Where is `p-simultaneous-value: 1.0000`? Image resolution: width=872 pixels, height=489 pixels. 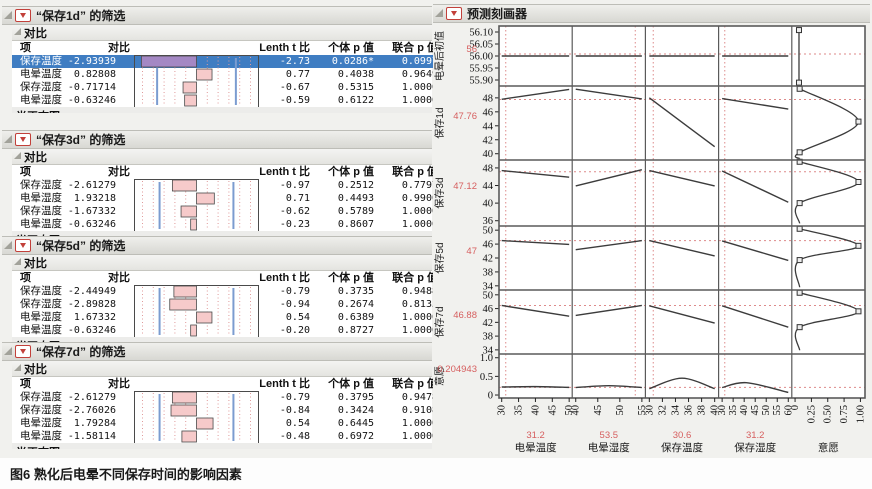 p-simultaneous-value: 1.0000 is located at coordinates (419, 100).